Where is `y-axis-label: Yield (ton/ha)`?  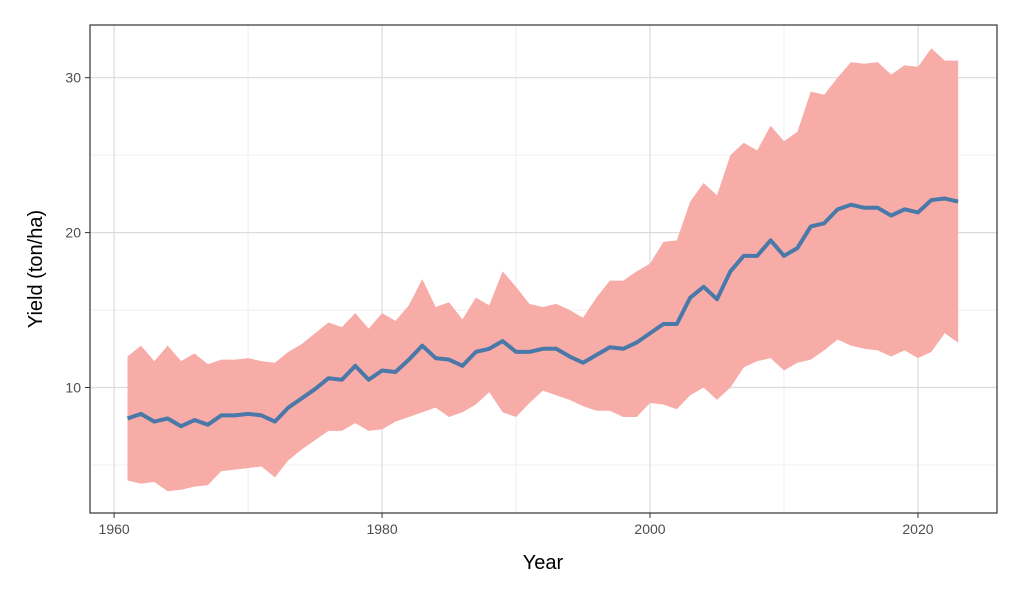 y-axis-label: Yield (ton/ha) is located at coordinates (36, 269).